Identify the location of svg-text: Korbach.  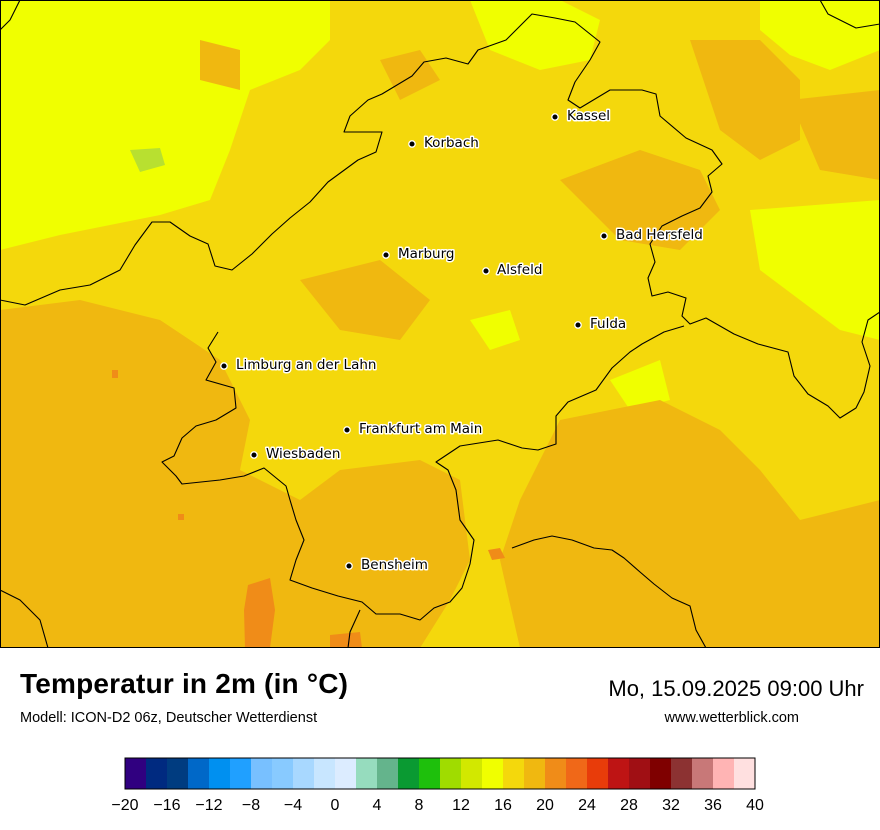
(451, 143).